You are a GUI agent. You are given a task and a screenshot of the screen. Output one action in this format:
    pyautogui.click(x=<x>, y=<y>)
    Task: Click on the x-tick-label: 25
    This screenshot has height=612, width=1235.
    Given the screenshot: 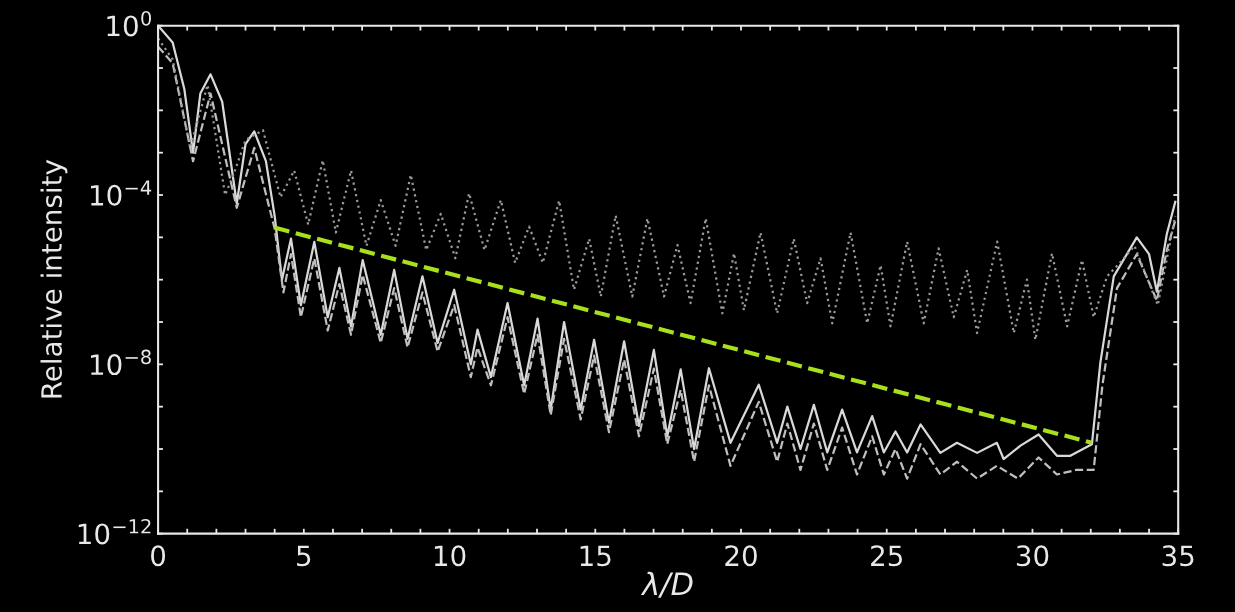 What is the action you would take?
    pyautogui.click(x=886, y=556)
    